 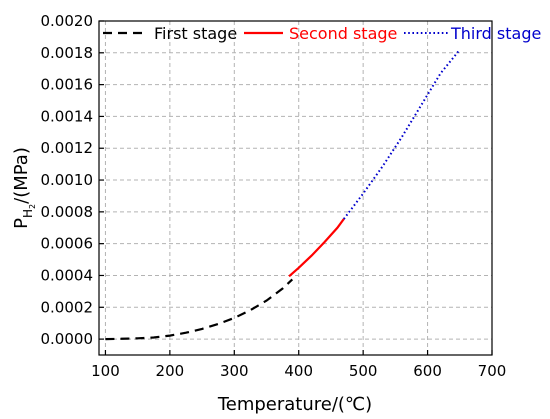 I want to click on x-tick-label: 400, so click(x=298, y=371).